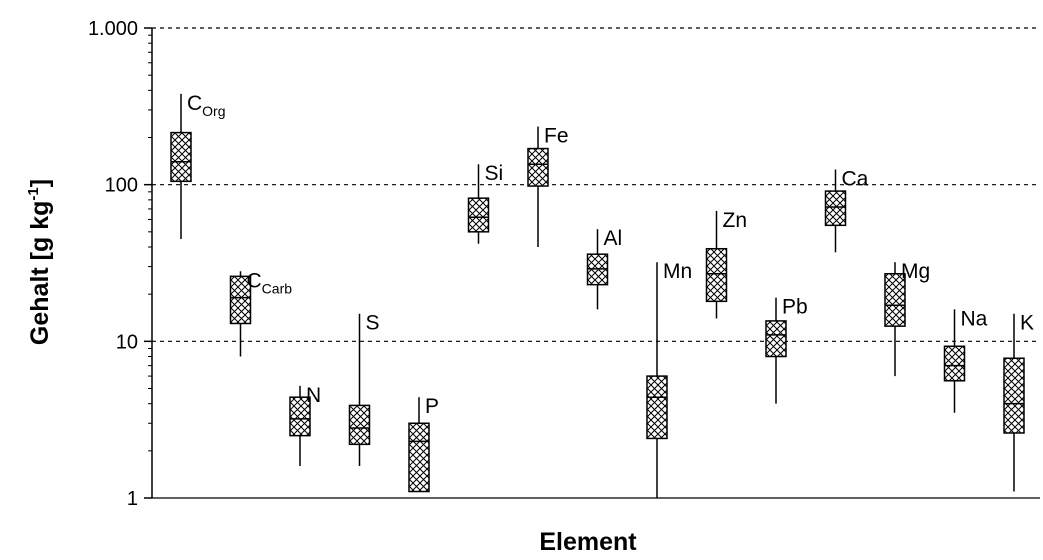 The image size is (1043, 560). I want to click on box-al, so click(597, 269).